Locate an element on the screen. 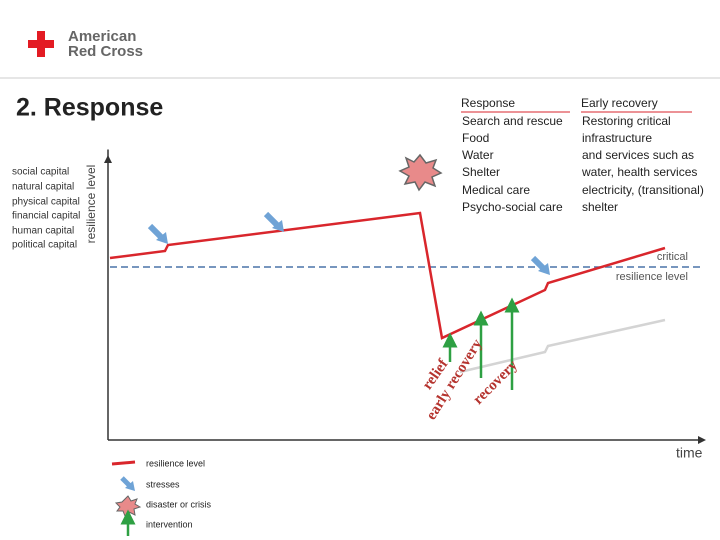 Image resolution: width=720 pixels, height=540 pixels. x-axis-label: time is located at coordinates (689, 453).